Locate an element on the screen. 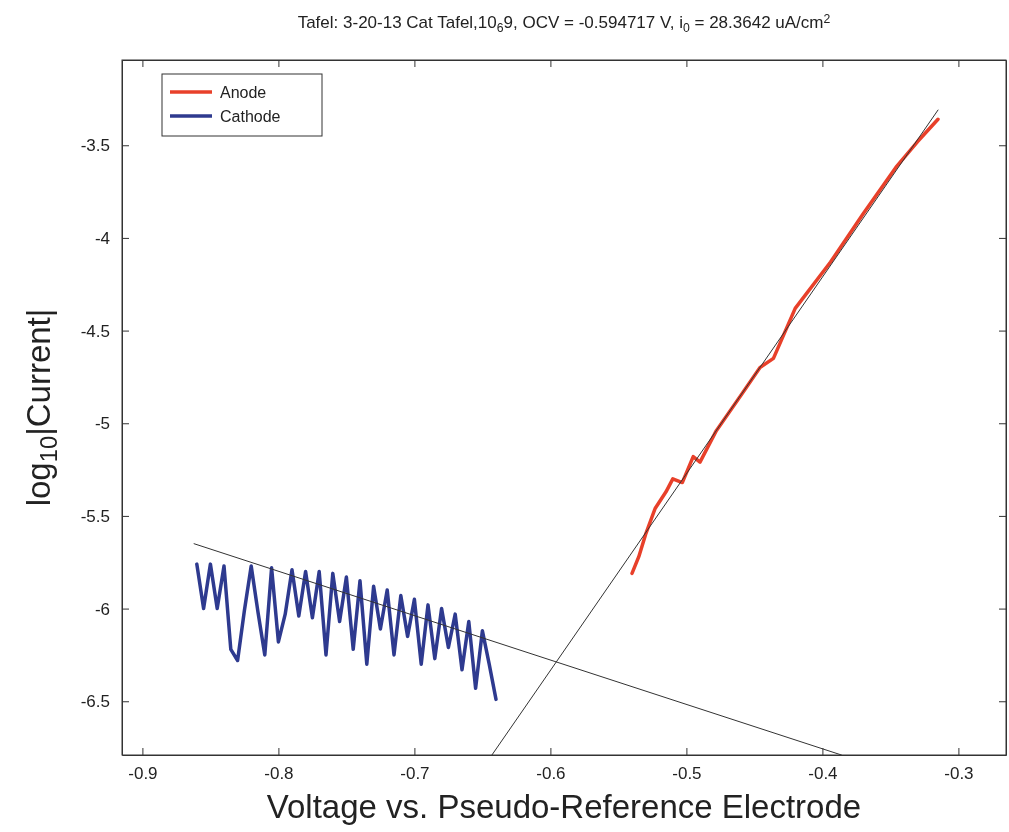 The image size is (1009, 832). y-tick-label: -4 is located at coordinates (102, 238).